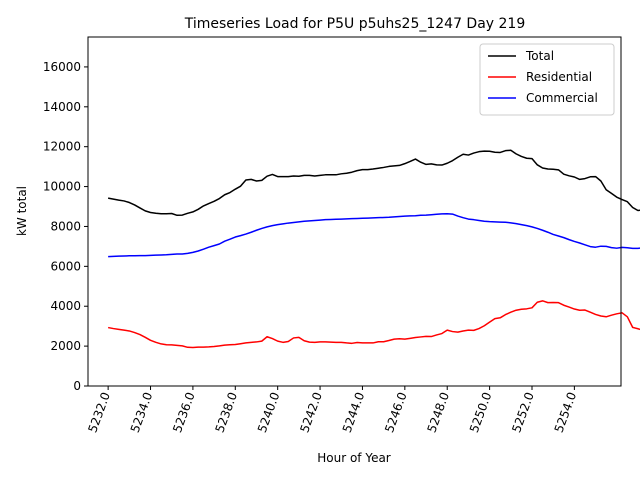 The height and width of the screenshot is (480, 640). Describe the element at coordinates (373, 183) in the screenshot. I see `series-line-total` at that location.